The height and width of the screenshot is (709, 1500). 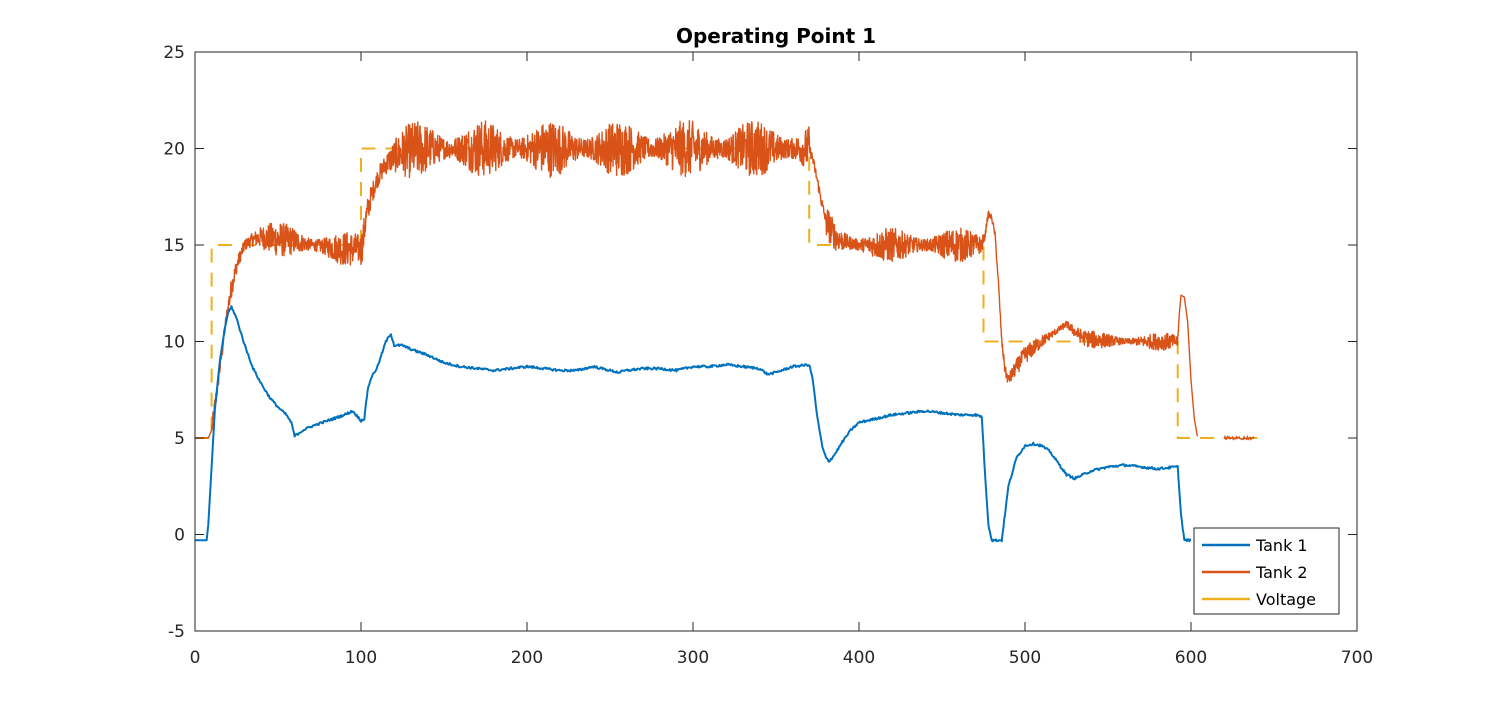 What do you see at coordinates (174, 246) in the screenshot?
I see `y-tick-label: 15` at bounding box center [174, 246].